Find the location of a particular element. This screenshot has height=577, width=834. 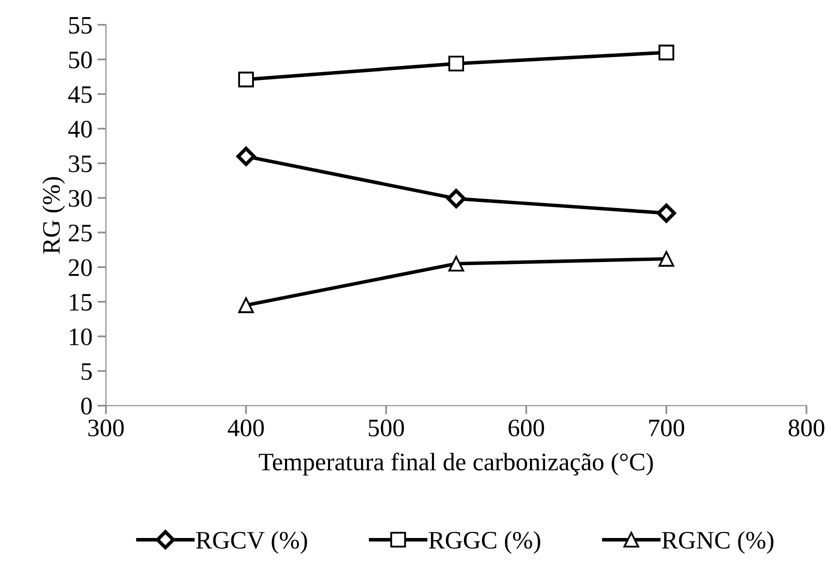

y-tick-label: 5 is located at coordinates (87, 371).